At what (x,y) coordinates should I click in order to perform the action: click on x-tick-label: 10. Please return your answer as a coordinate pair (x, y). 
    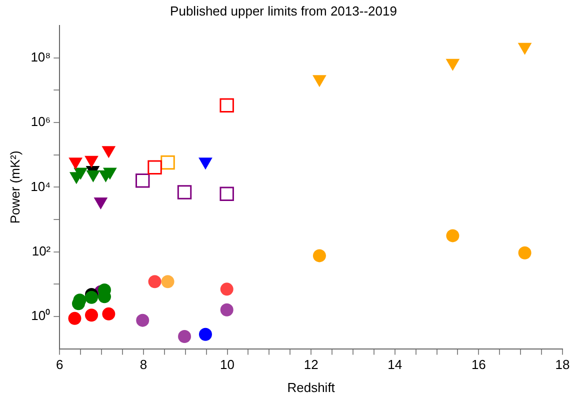
    Looking at the image, I should click on (227, 364).